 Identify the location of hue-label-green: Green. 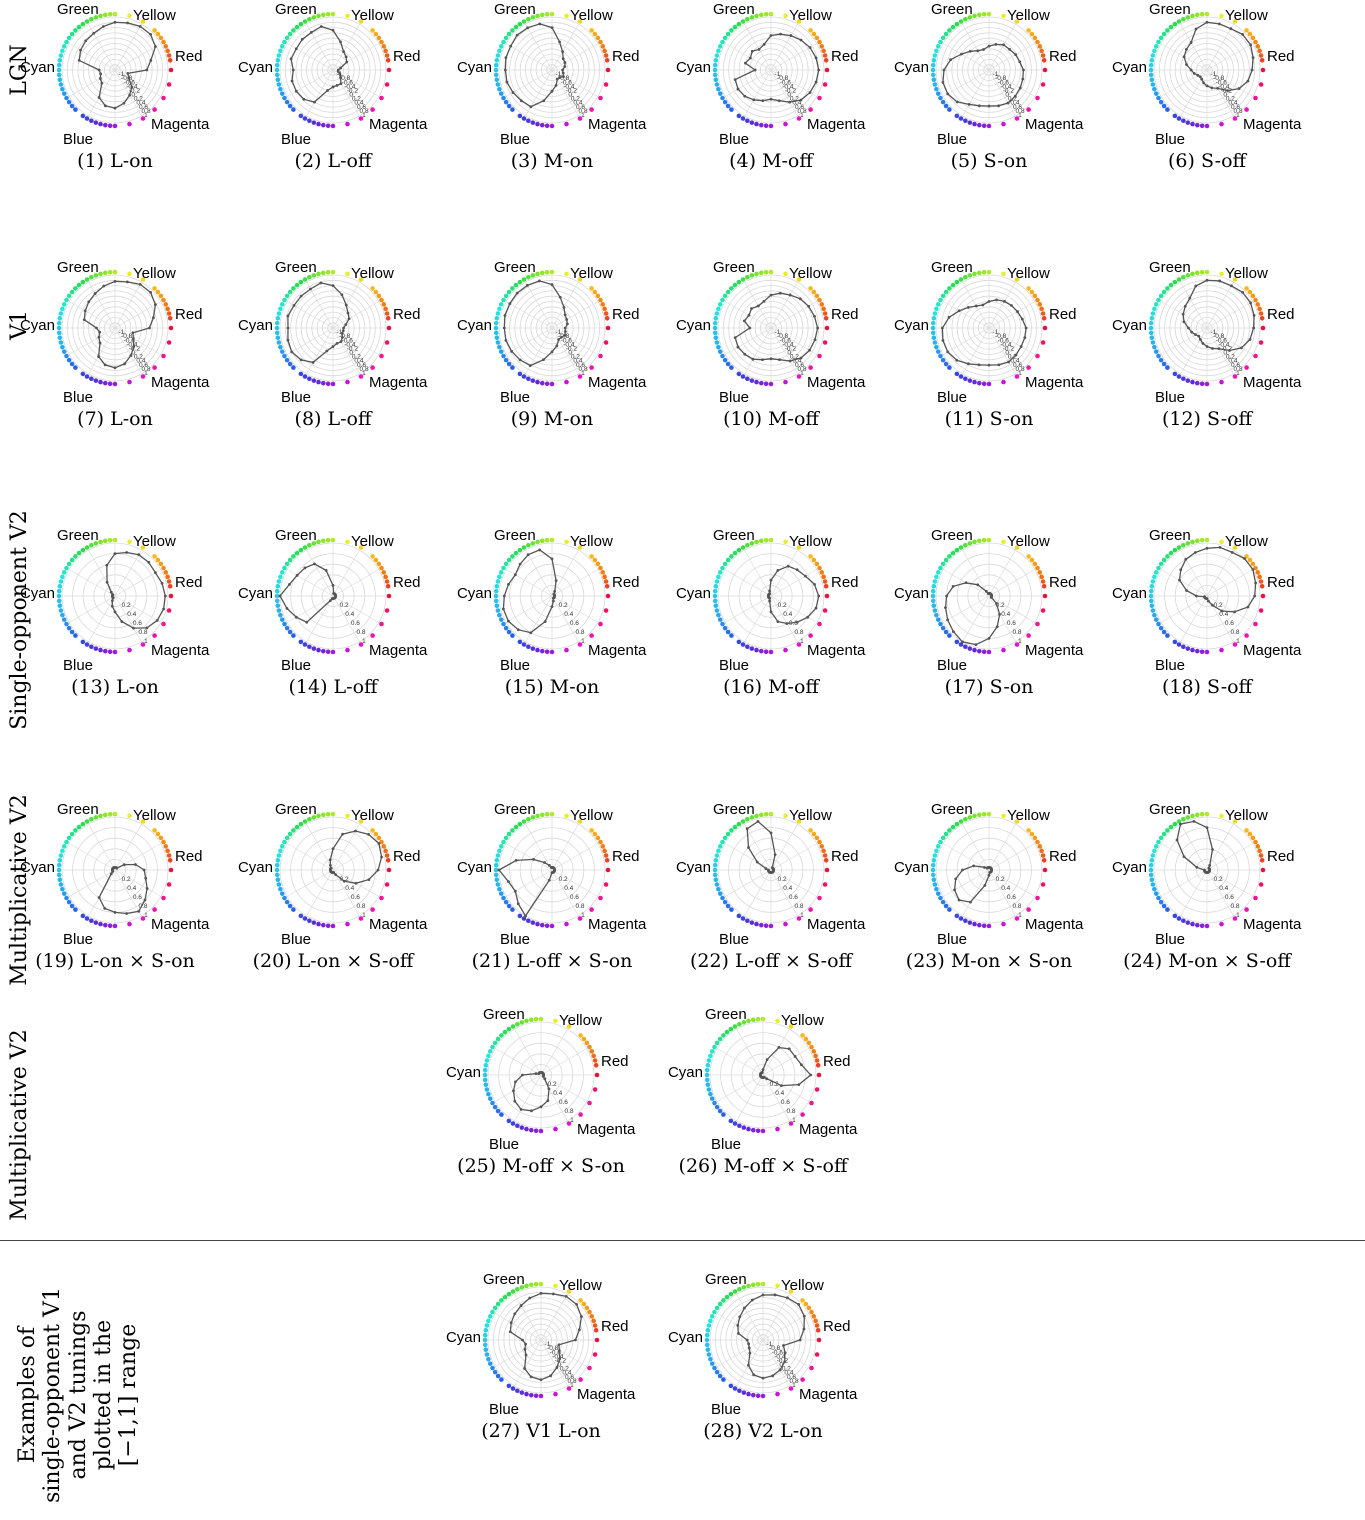
(734, 9).